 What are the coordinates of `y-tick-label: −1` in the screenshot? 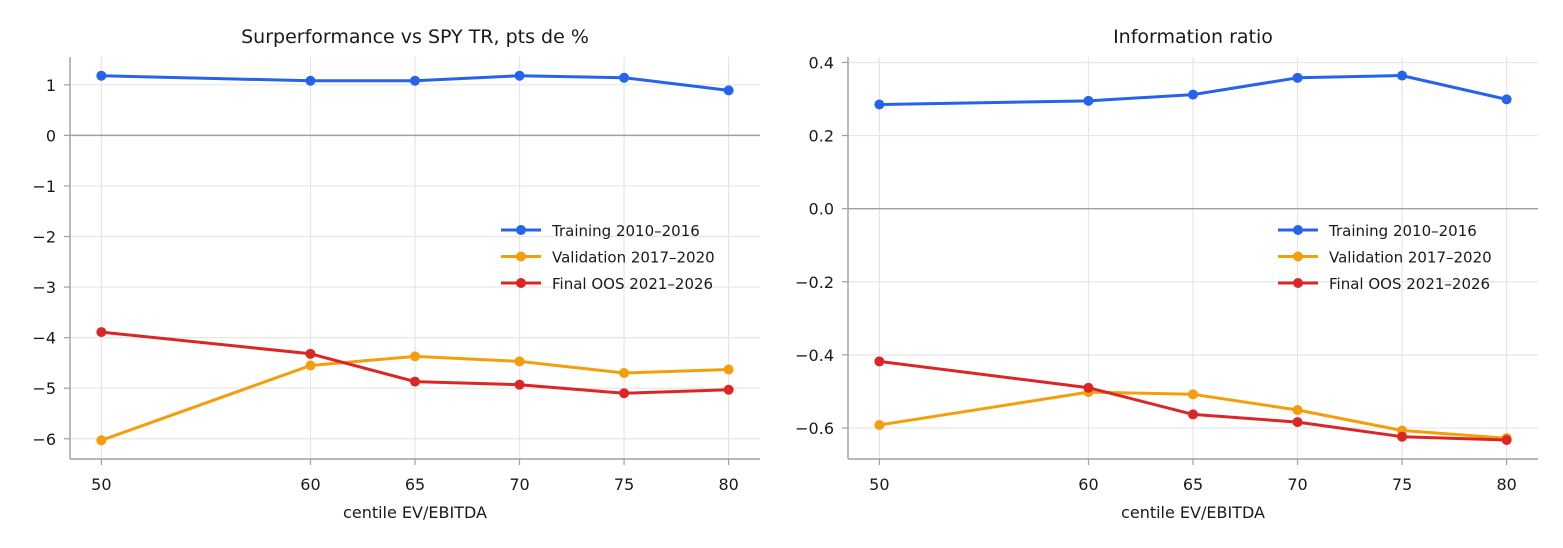 It's located at (44, 186).